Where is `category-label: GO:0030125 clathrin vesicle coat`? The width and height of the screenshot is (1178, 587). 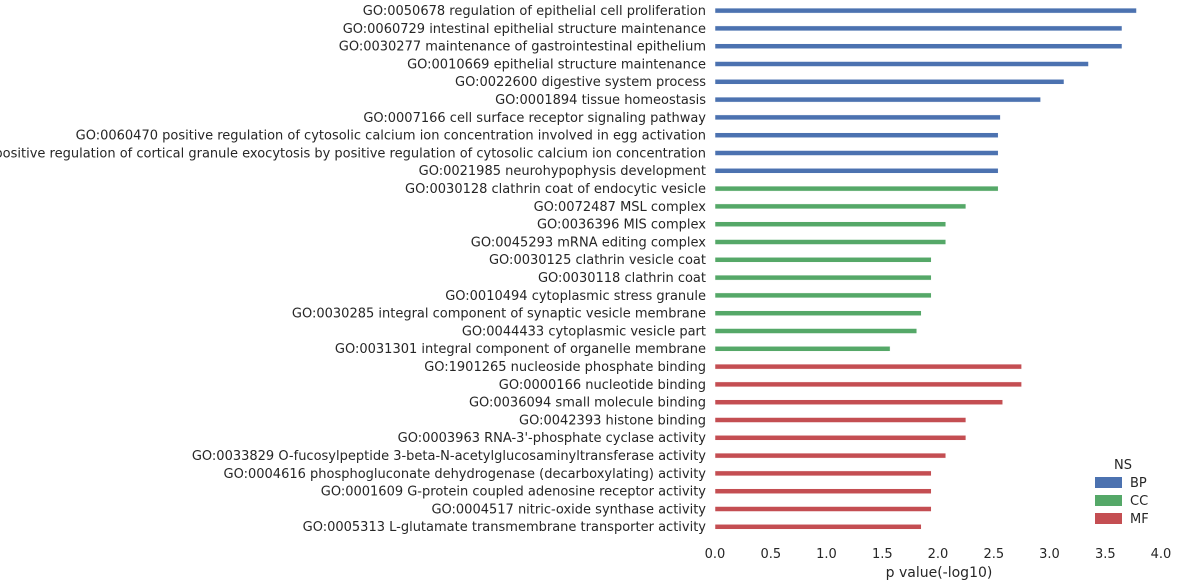
category-label: GO:0030125 clathrin vesicle coat is located at coordinates (597, 260).